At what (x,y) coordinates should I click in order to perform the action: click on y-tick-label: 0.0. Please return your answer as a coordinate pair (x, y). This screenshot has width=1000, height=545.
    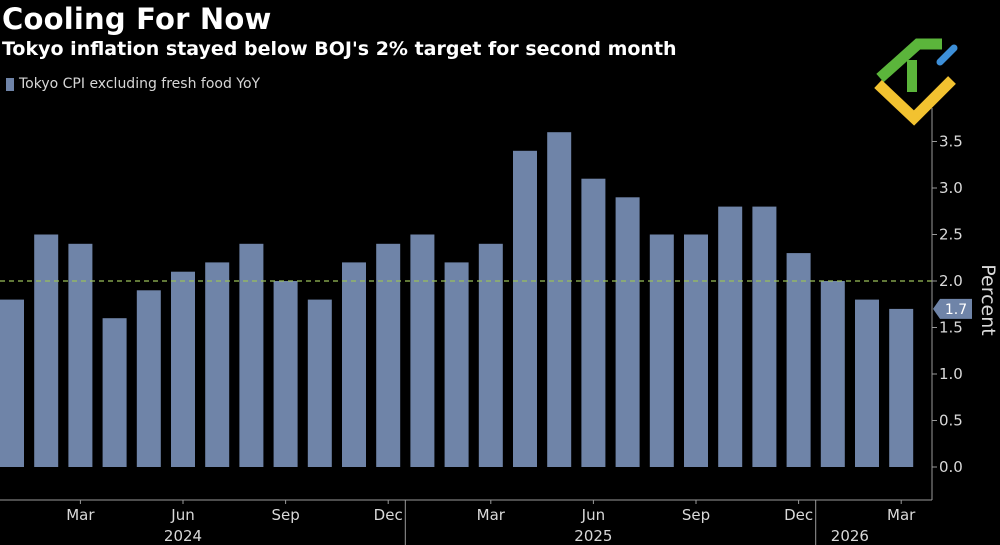
    Looking at the image, I should click on (951, 467).